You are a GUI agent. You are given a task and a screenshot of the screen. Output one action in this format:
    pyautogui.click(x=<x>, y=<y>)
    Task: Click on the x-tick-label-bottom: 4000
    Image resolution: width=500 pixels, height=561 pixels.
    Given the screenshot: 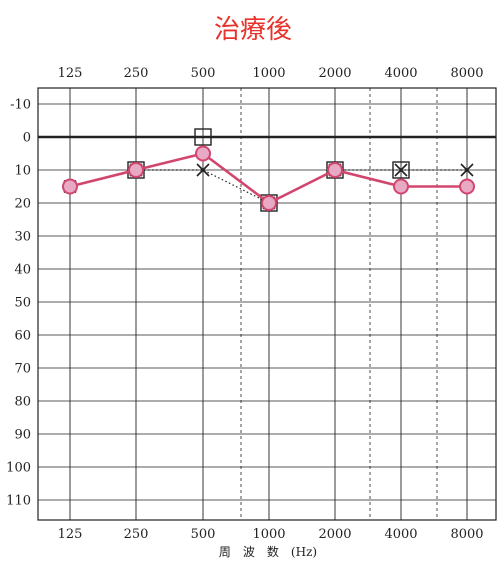 What is the action you would take?
    pyautogui.click(x=400, y=534)
    